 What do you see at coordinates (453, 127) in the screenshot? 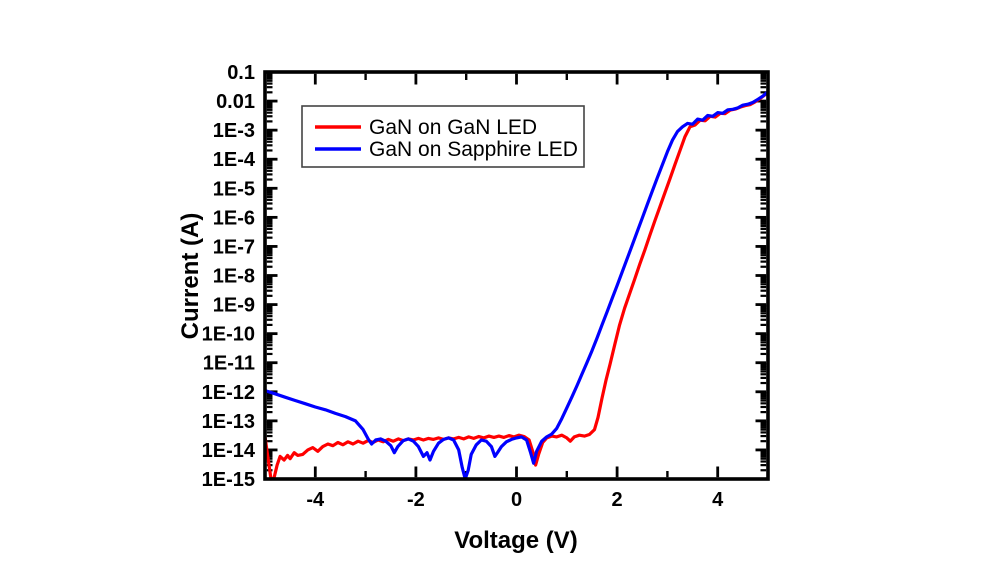
I see `legend-label-gan-on-gan: GaN on GaN LED` at bounding box center [453, 127].